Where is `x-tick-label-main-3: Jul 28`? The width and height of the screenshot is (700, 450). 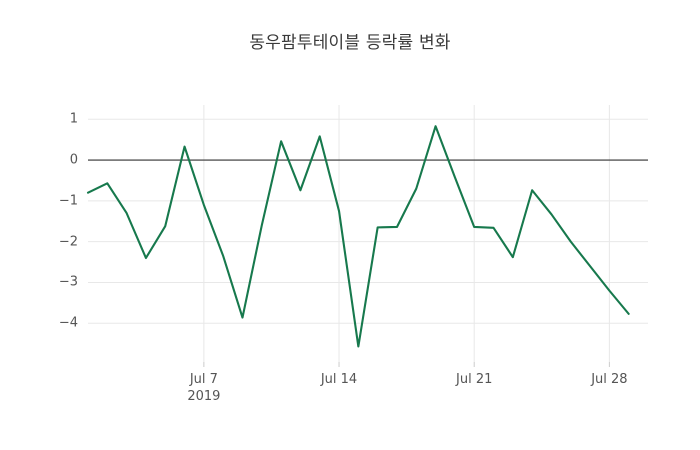
x-tick-label-main-3: Jul 28 is located at coordinates (609, 379).